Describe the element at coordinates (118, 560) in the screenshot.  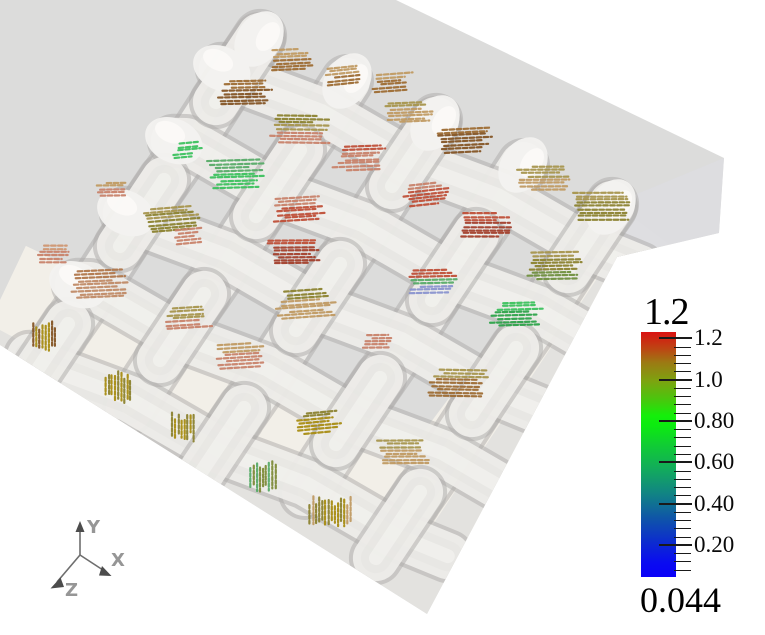
I see `x-axis-label: X` at that location.